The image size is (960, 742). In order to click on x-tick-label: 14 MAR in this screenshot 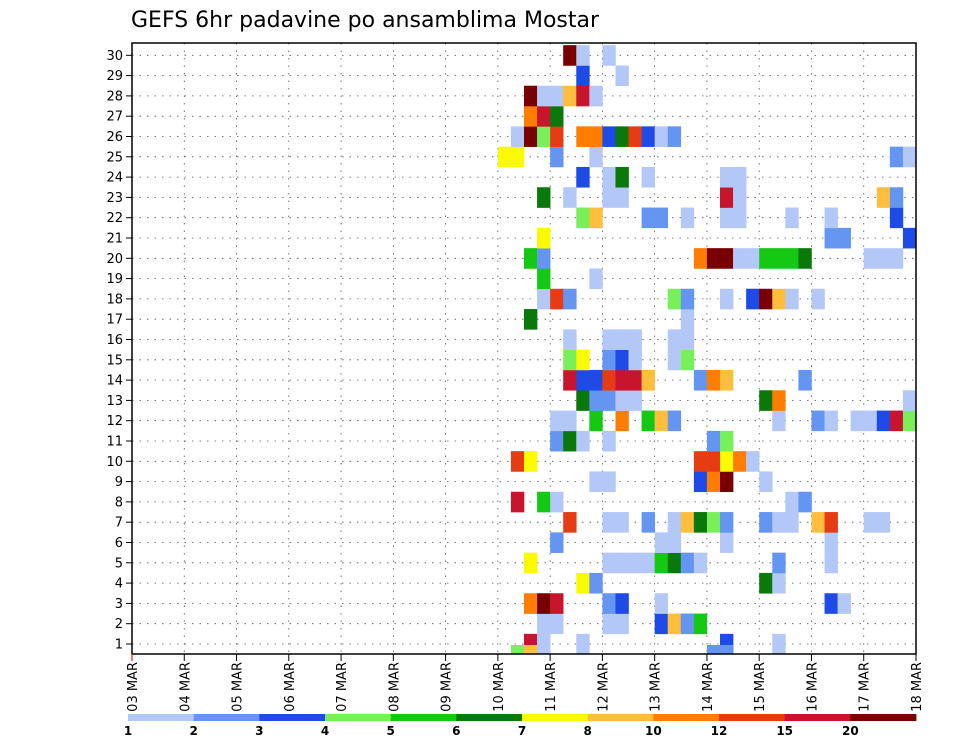, I will do `click(708, 687)`.